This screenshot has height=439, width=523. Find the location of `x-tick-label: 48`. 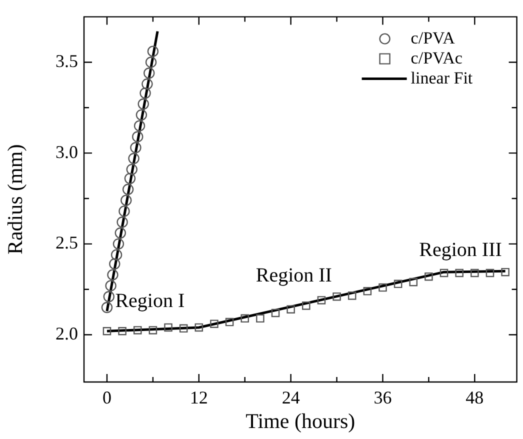

x-tick-label: 48 is located at coordinates (475, 398).